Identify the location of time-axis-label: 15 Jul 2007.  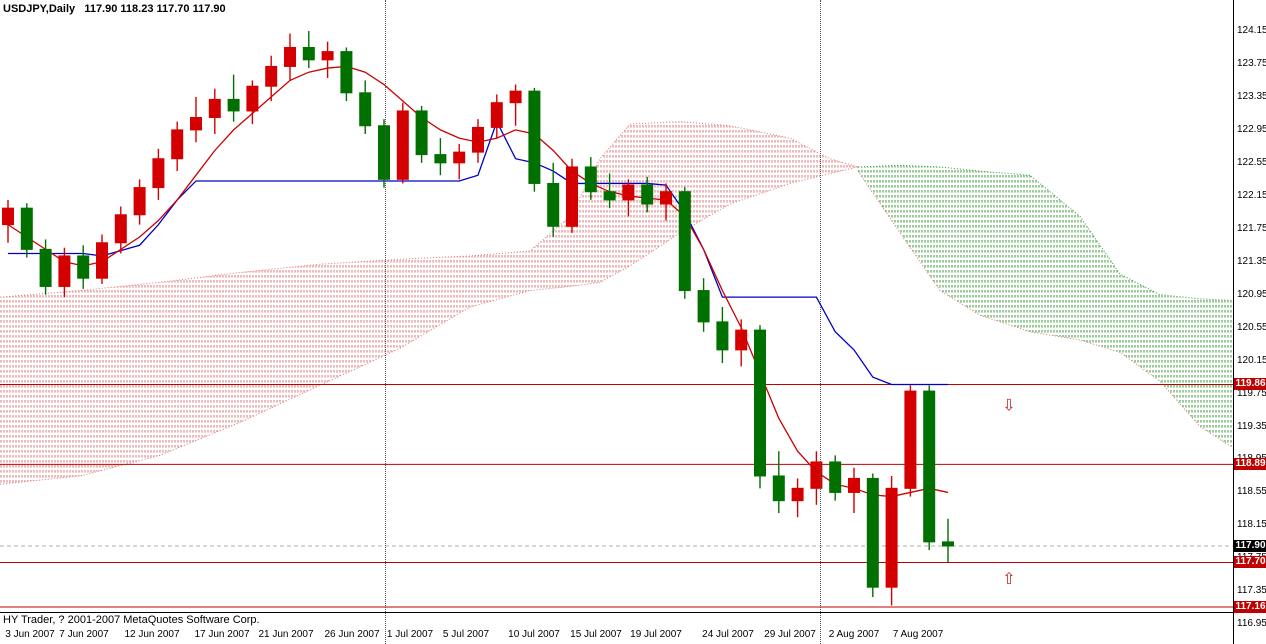
(596, 634).